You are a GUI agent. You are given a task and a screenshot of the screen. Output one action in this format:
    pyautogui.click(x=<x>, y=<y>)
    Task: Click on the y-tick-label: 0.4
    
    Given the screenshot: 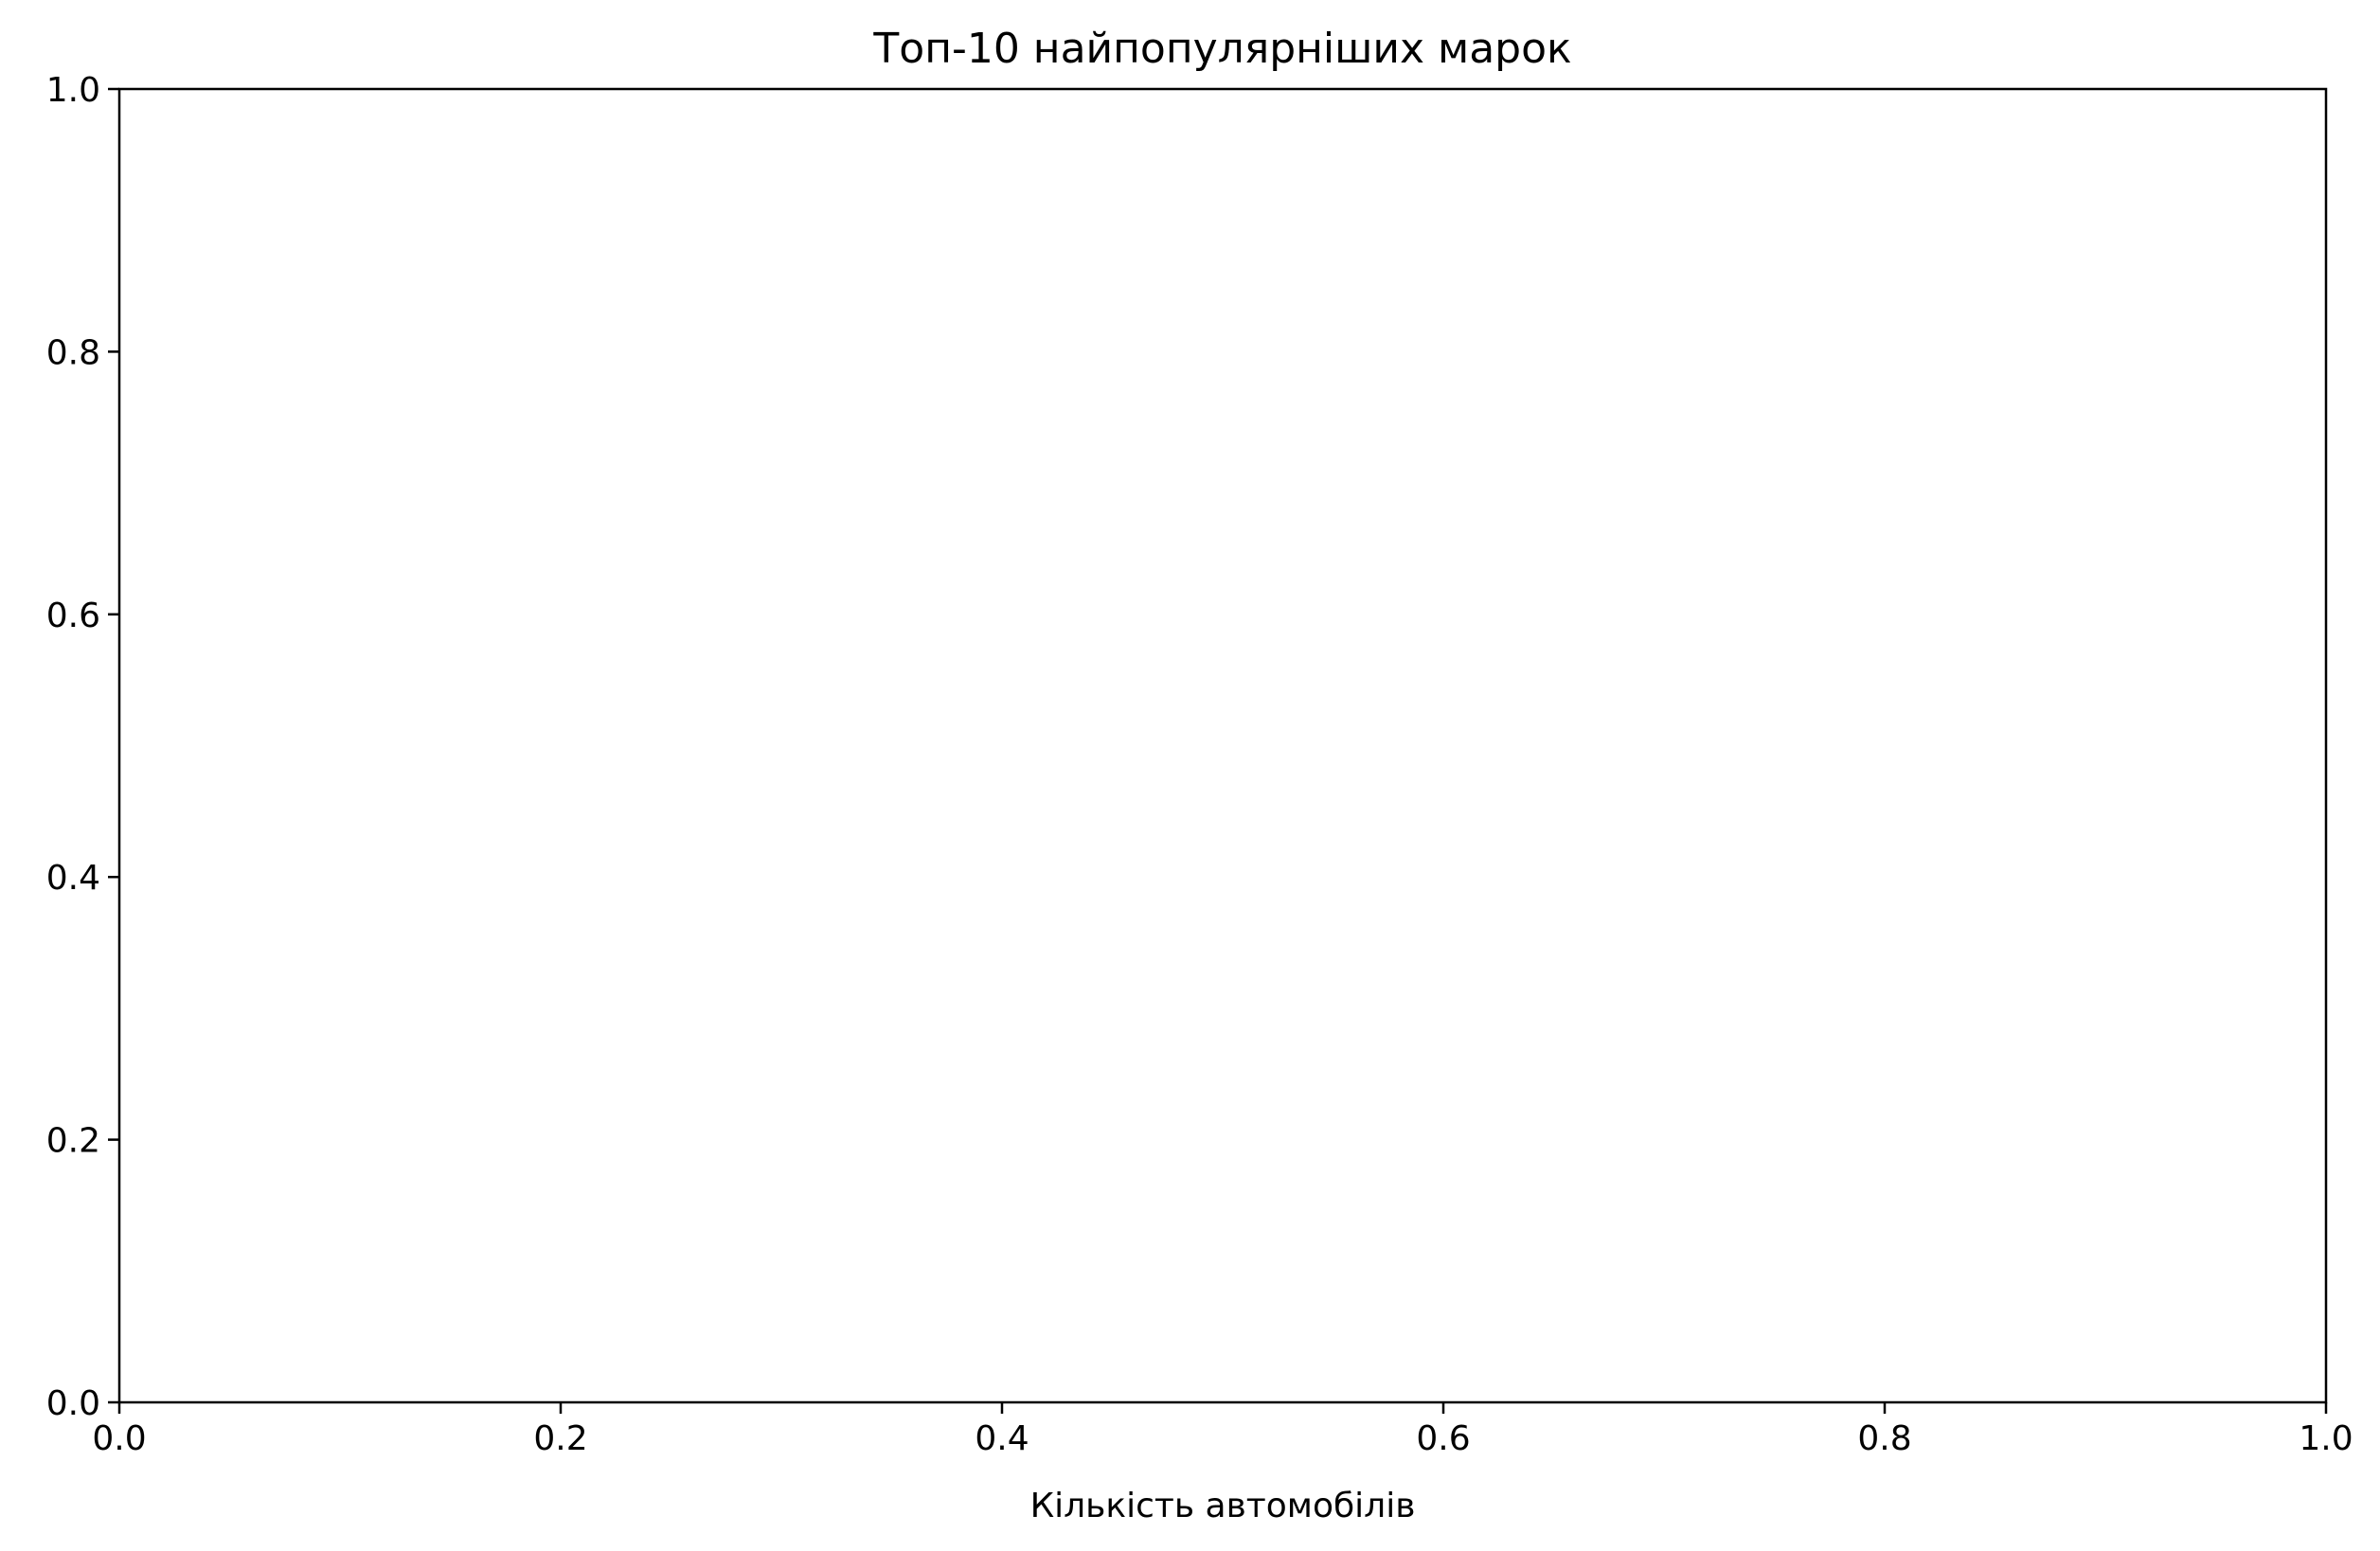 What is the action you would take?
    pyautogui.click(x=73, y=878)
    